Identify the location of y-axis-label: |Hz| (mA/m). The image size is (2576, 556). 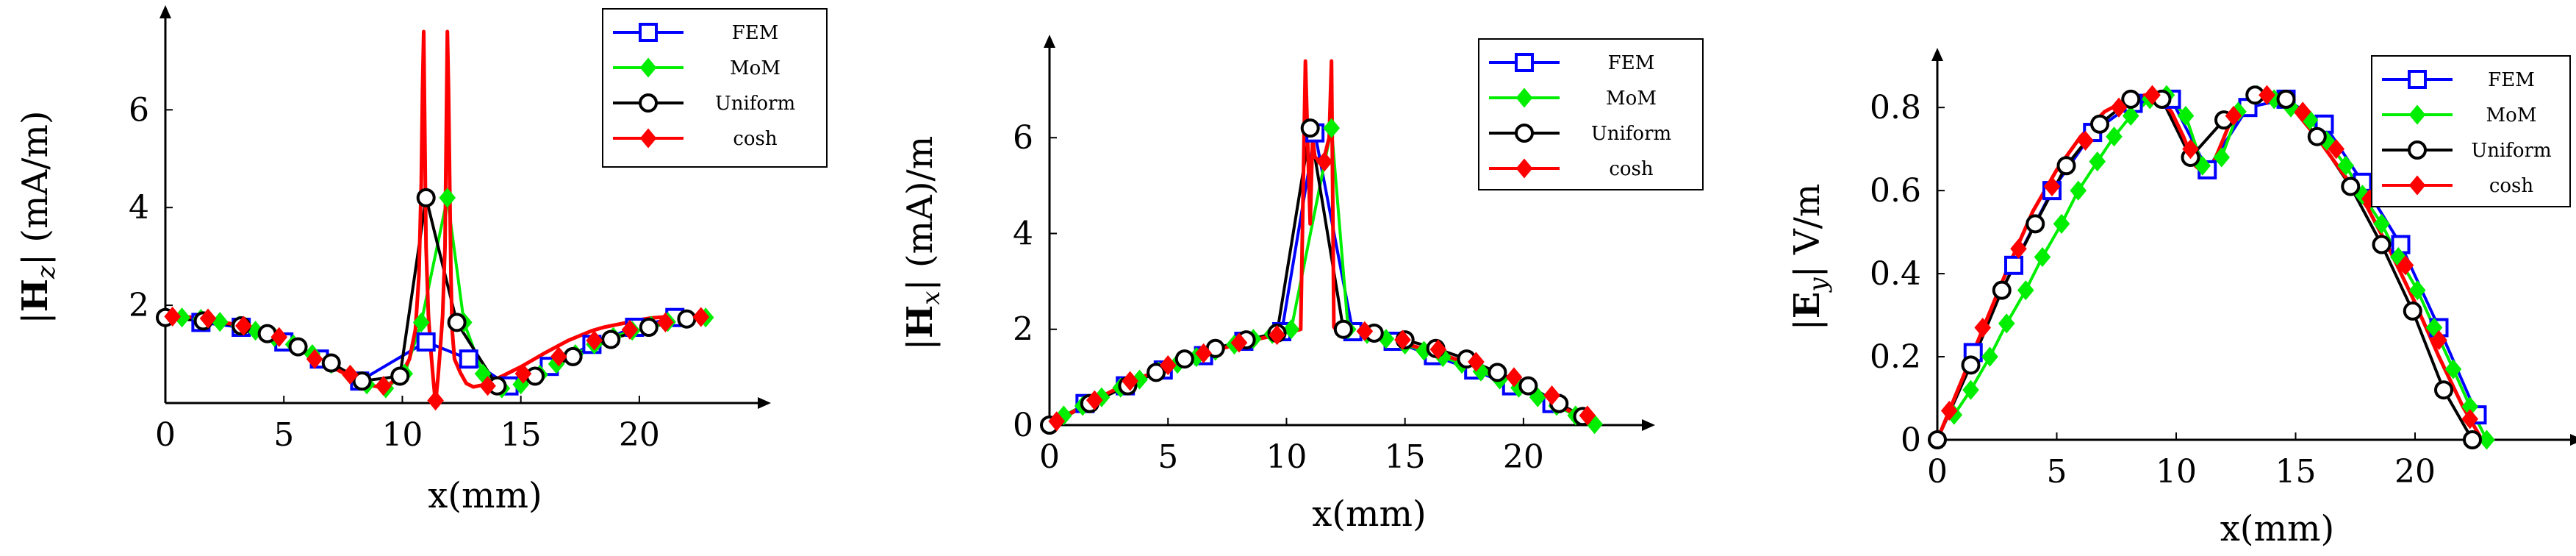
(38, 217).